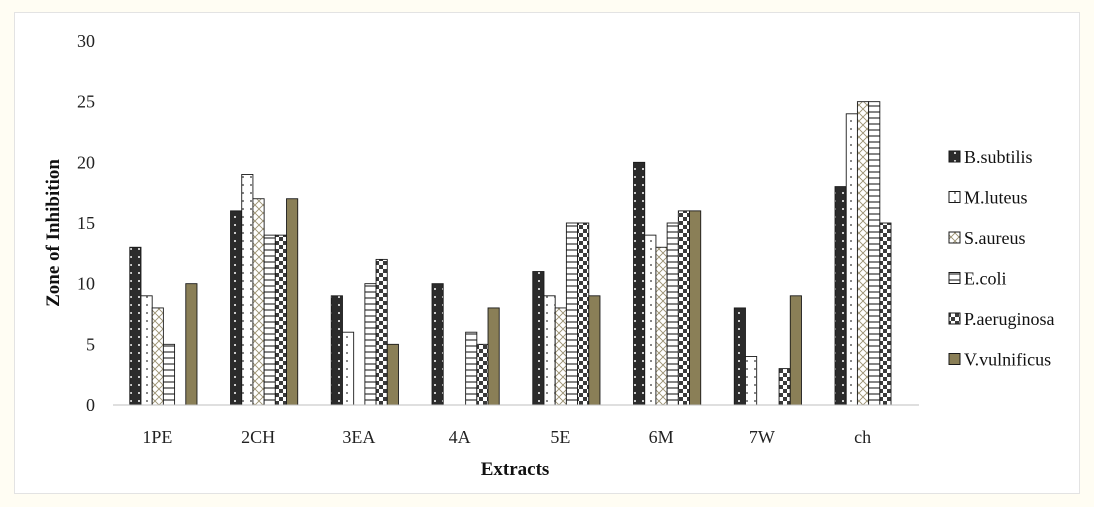 The width and height of the screenshot is (1094, 507). I want to click on y-tick-label: 25, so click(86, 102).